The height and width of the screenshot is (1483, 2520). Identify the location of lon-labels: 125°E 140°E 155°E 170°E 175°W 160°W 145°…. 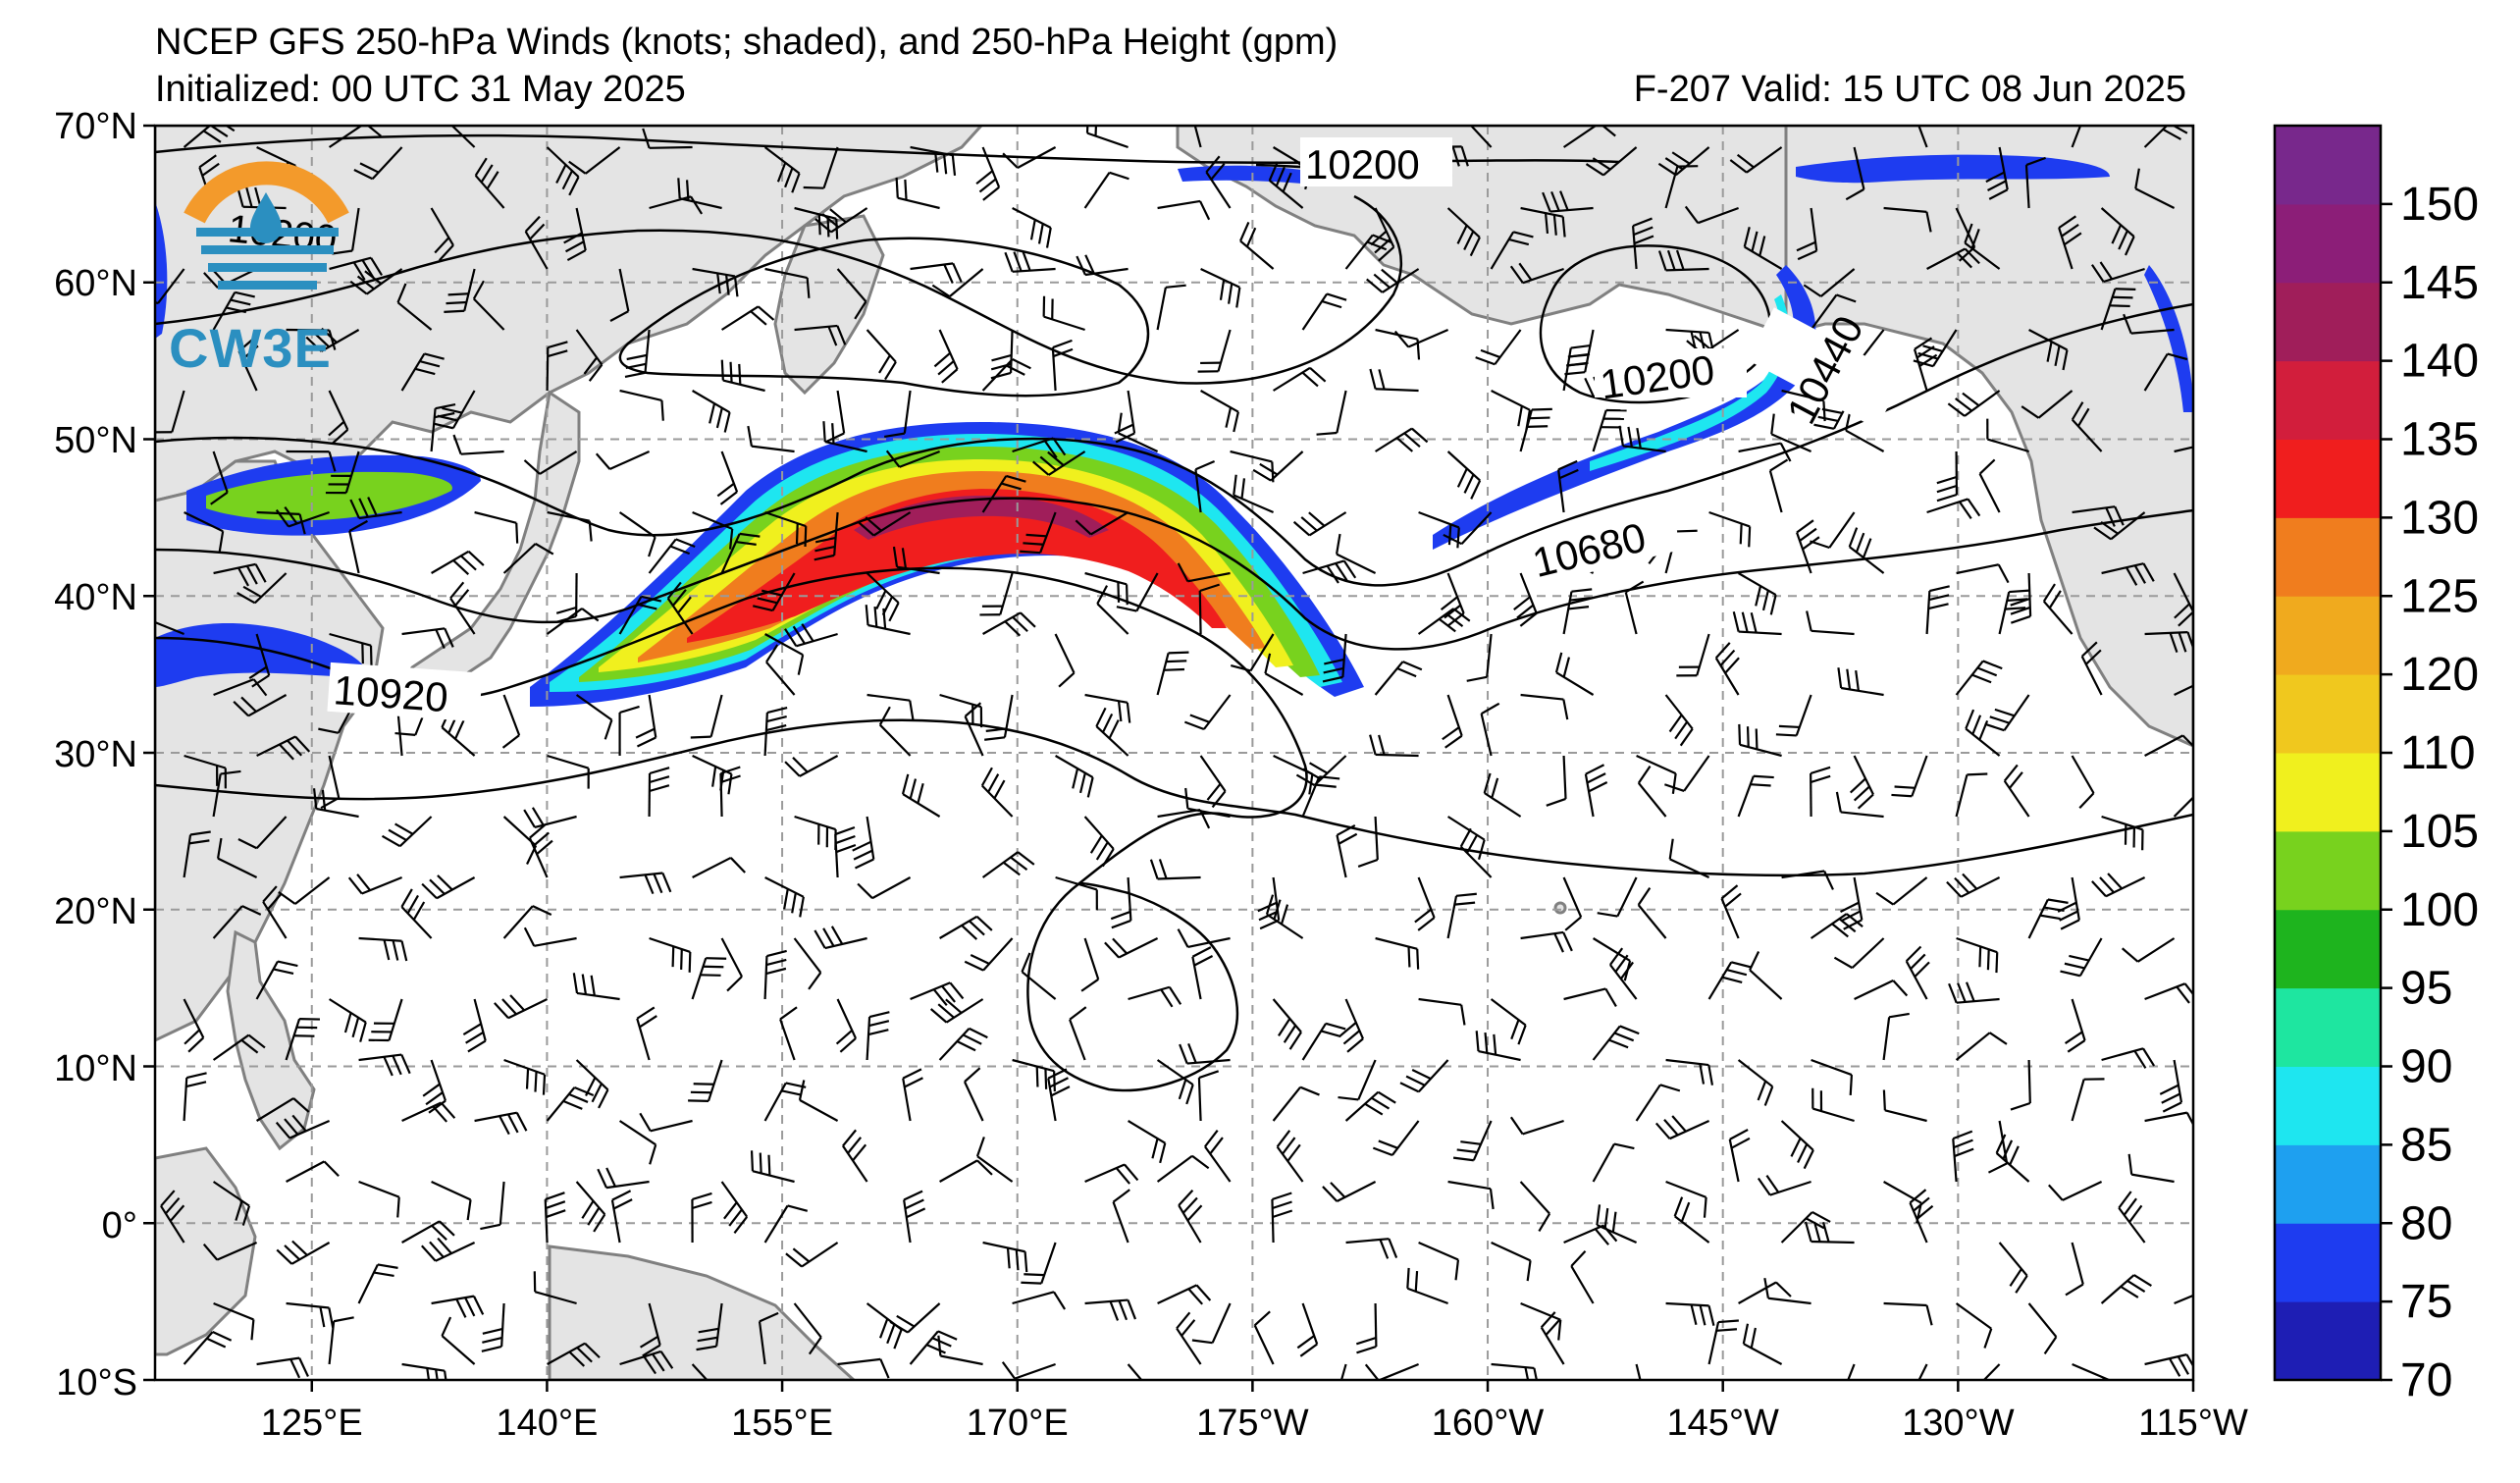
(1254, 1424).